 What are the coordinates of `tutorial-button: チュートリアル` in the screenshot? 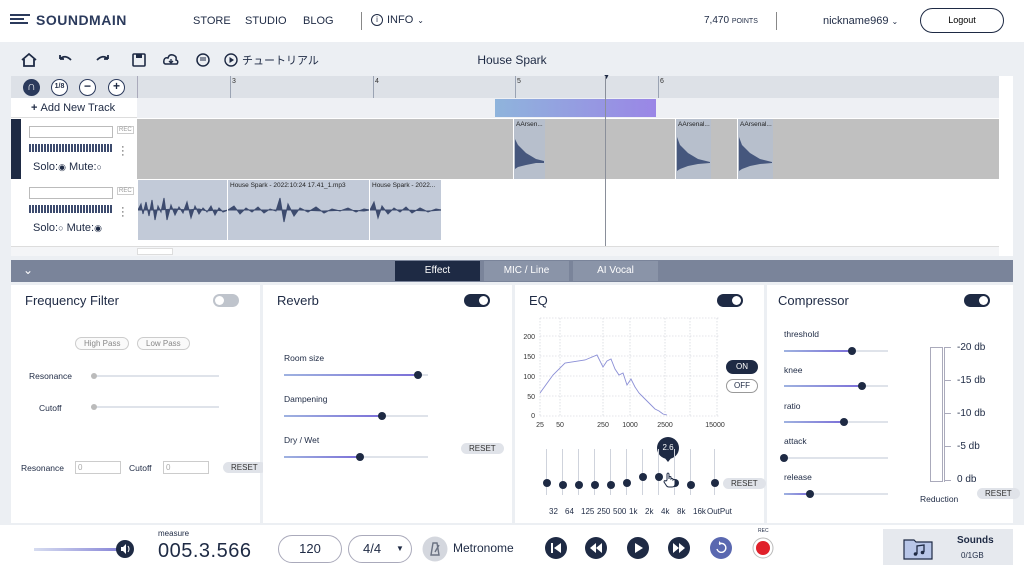 It's located at (271, 60).